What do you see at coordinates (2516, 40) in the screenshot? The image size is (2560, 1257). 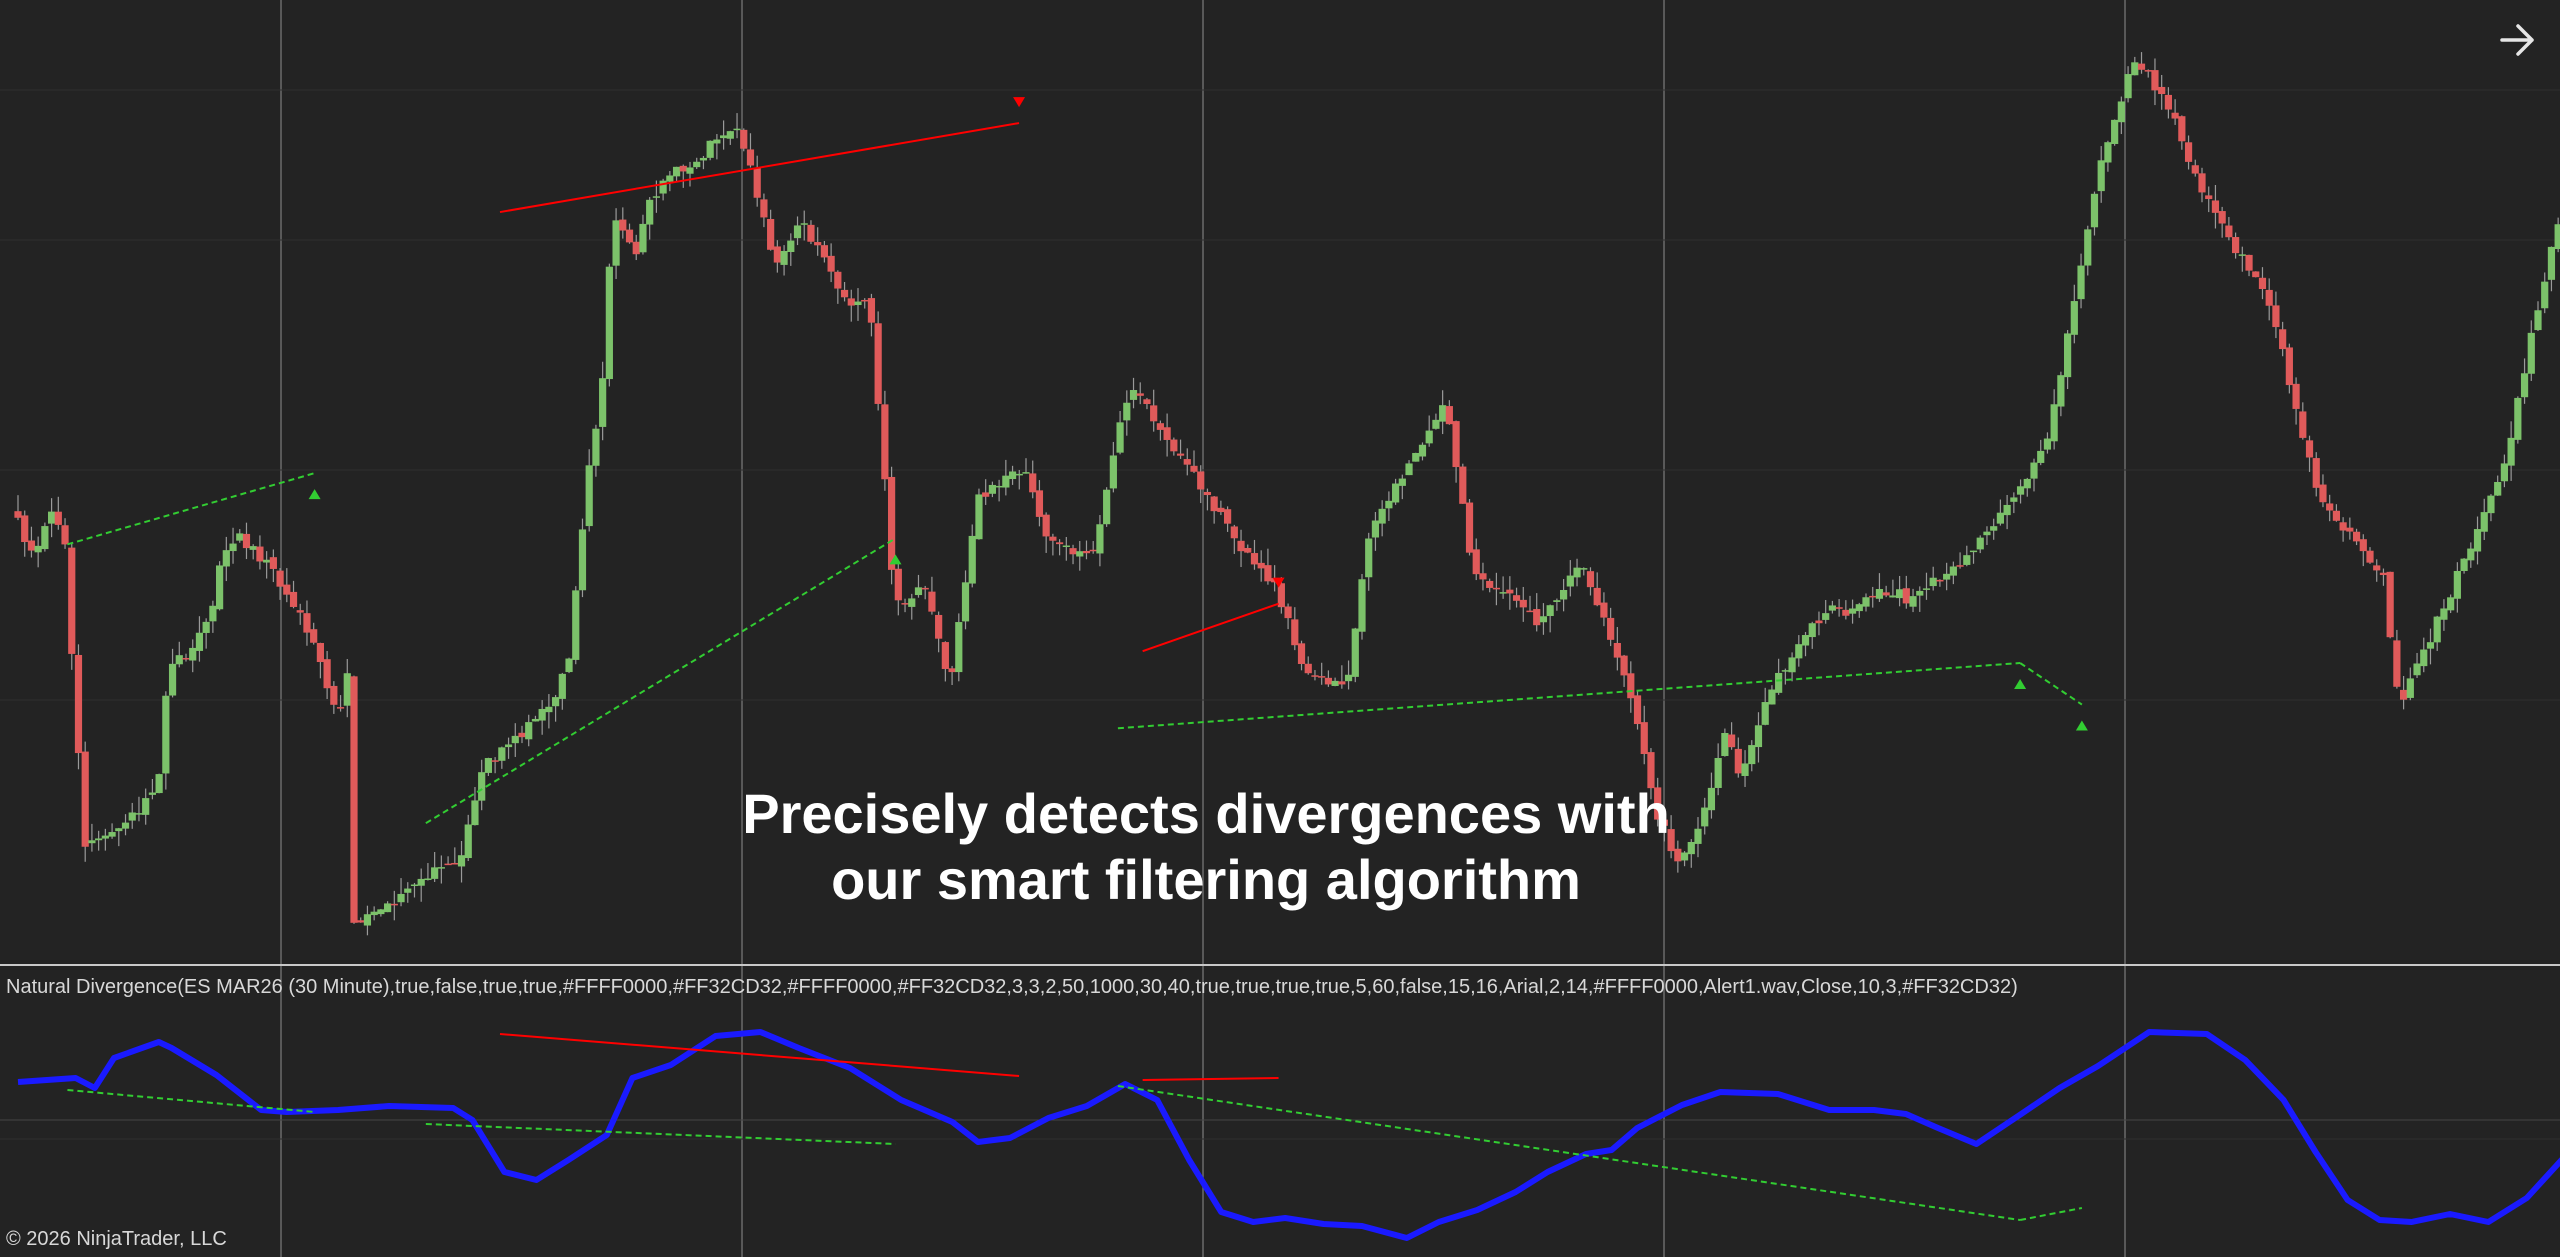 I see `arrow-right-icon` at bounding box center [2516, 40].